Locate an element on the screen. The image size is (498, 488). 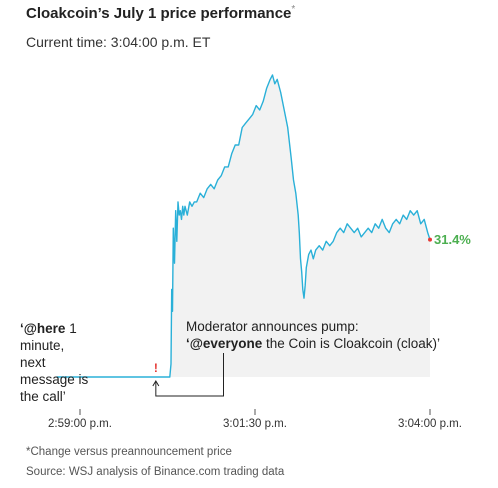
footnote: *Change versus preannouncement price is located at coordinates (129, 452).